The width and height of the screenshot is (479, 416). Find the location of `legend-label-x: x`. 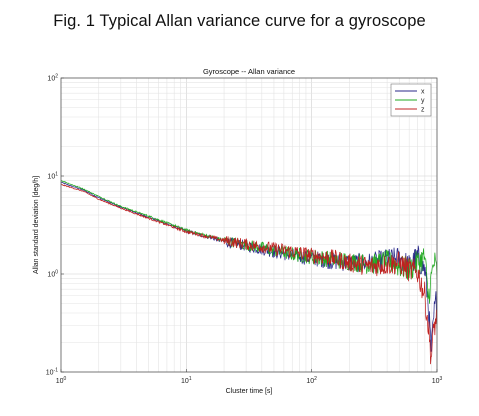

legend-label-x: x is located at coordinates (423, 92).